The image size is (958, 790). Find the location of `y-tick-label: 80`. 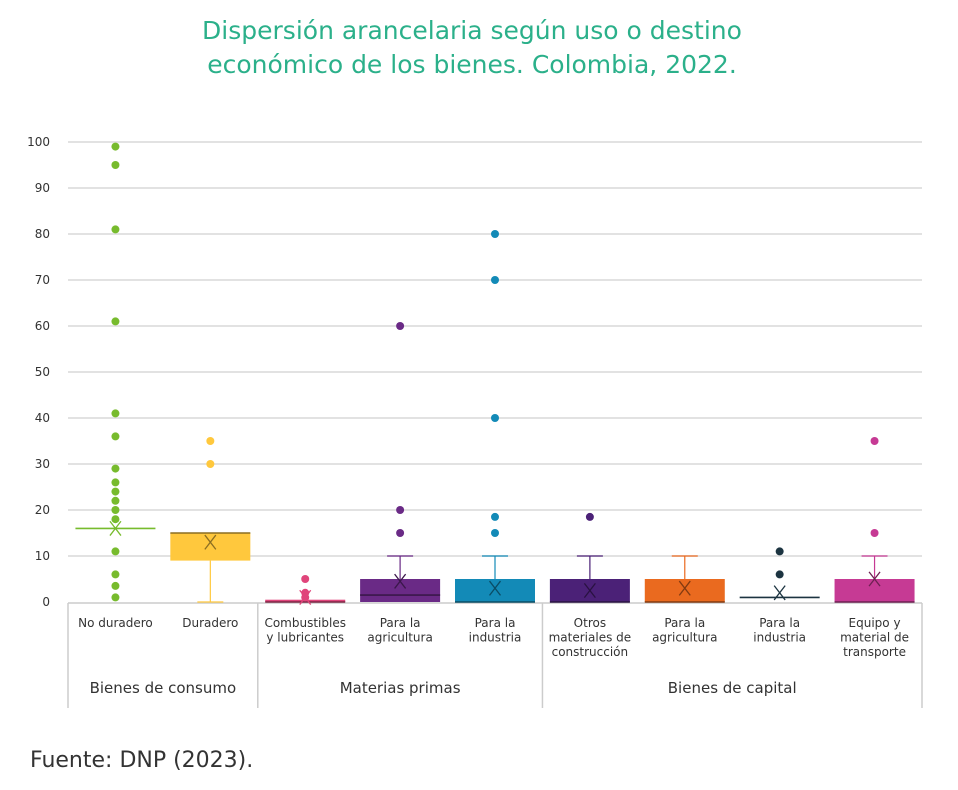

y-tick-label: 80 is located at coordinates (42, 234).